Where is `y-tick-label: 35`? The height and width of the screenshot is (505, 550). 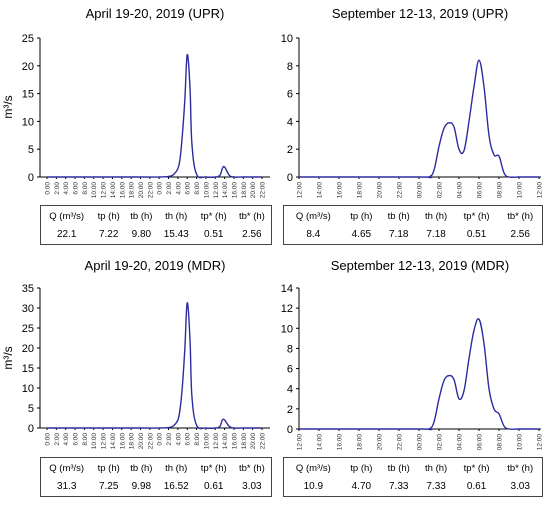 y-tick-label: 35 is located at coordinates (28, 289).